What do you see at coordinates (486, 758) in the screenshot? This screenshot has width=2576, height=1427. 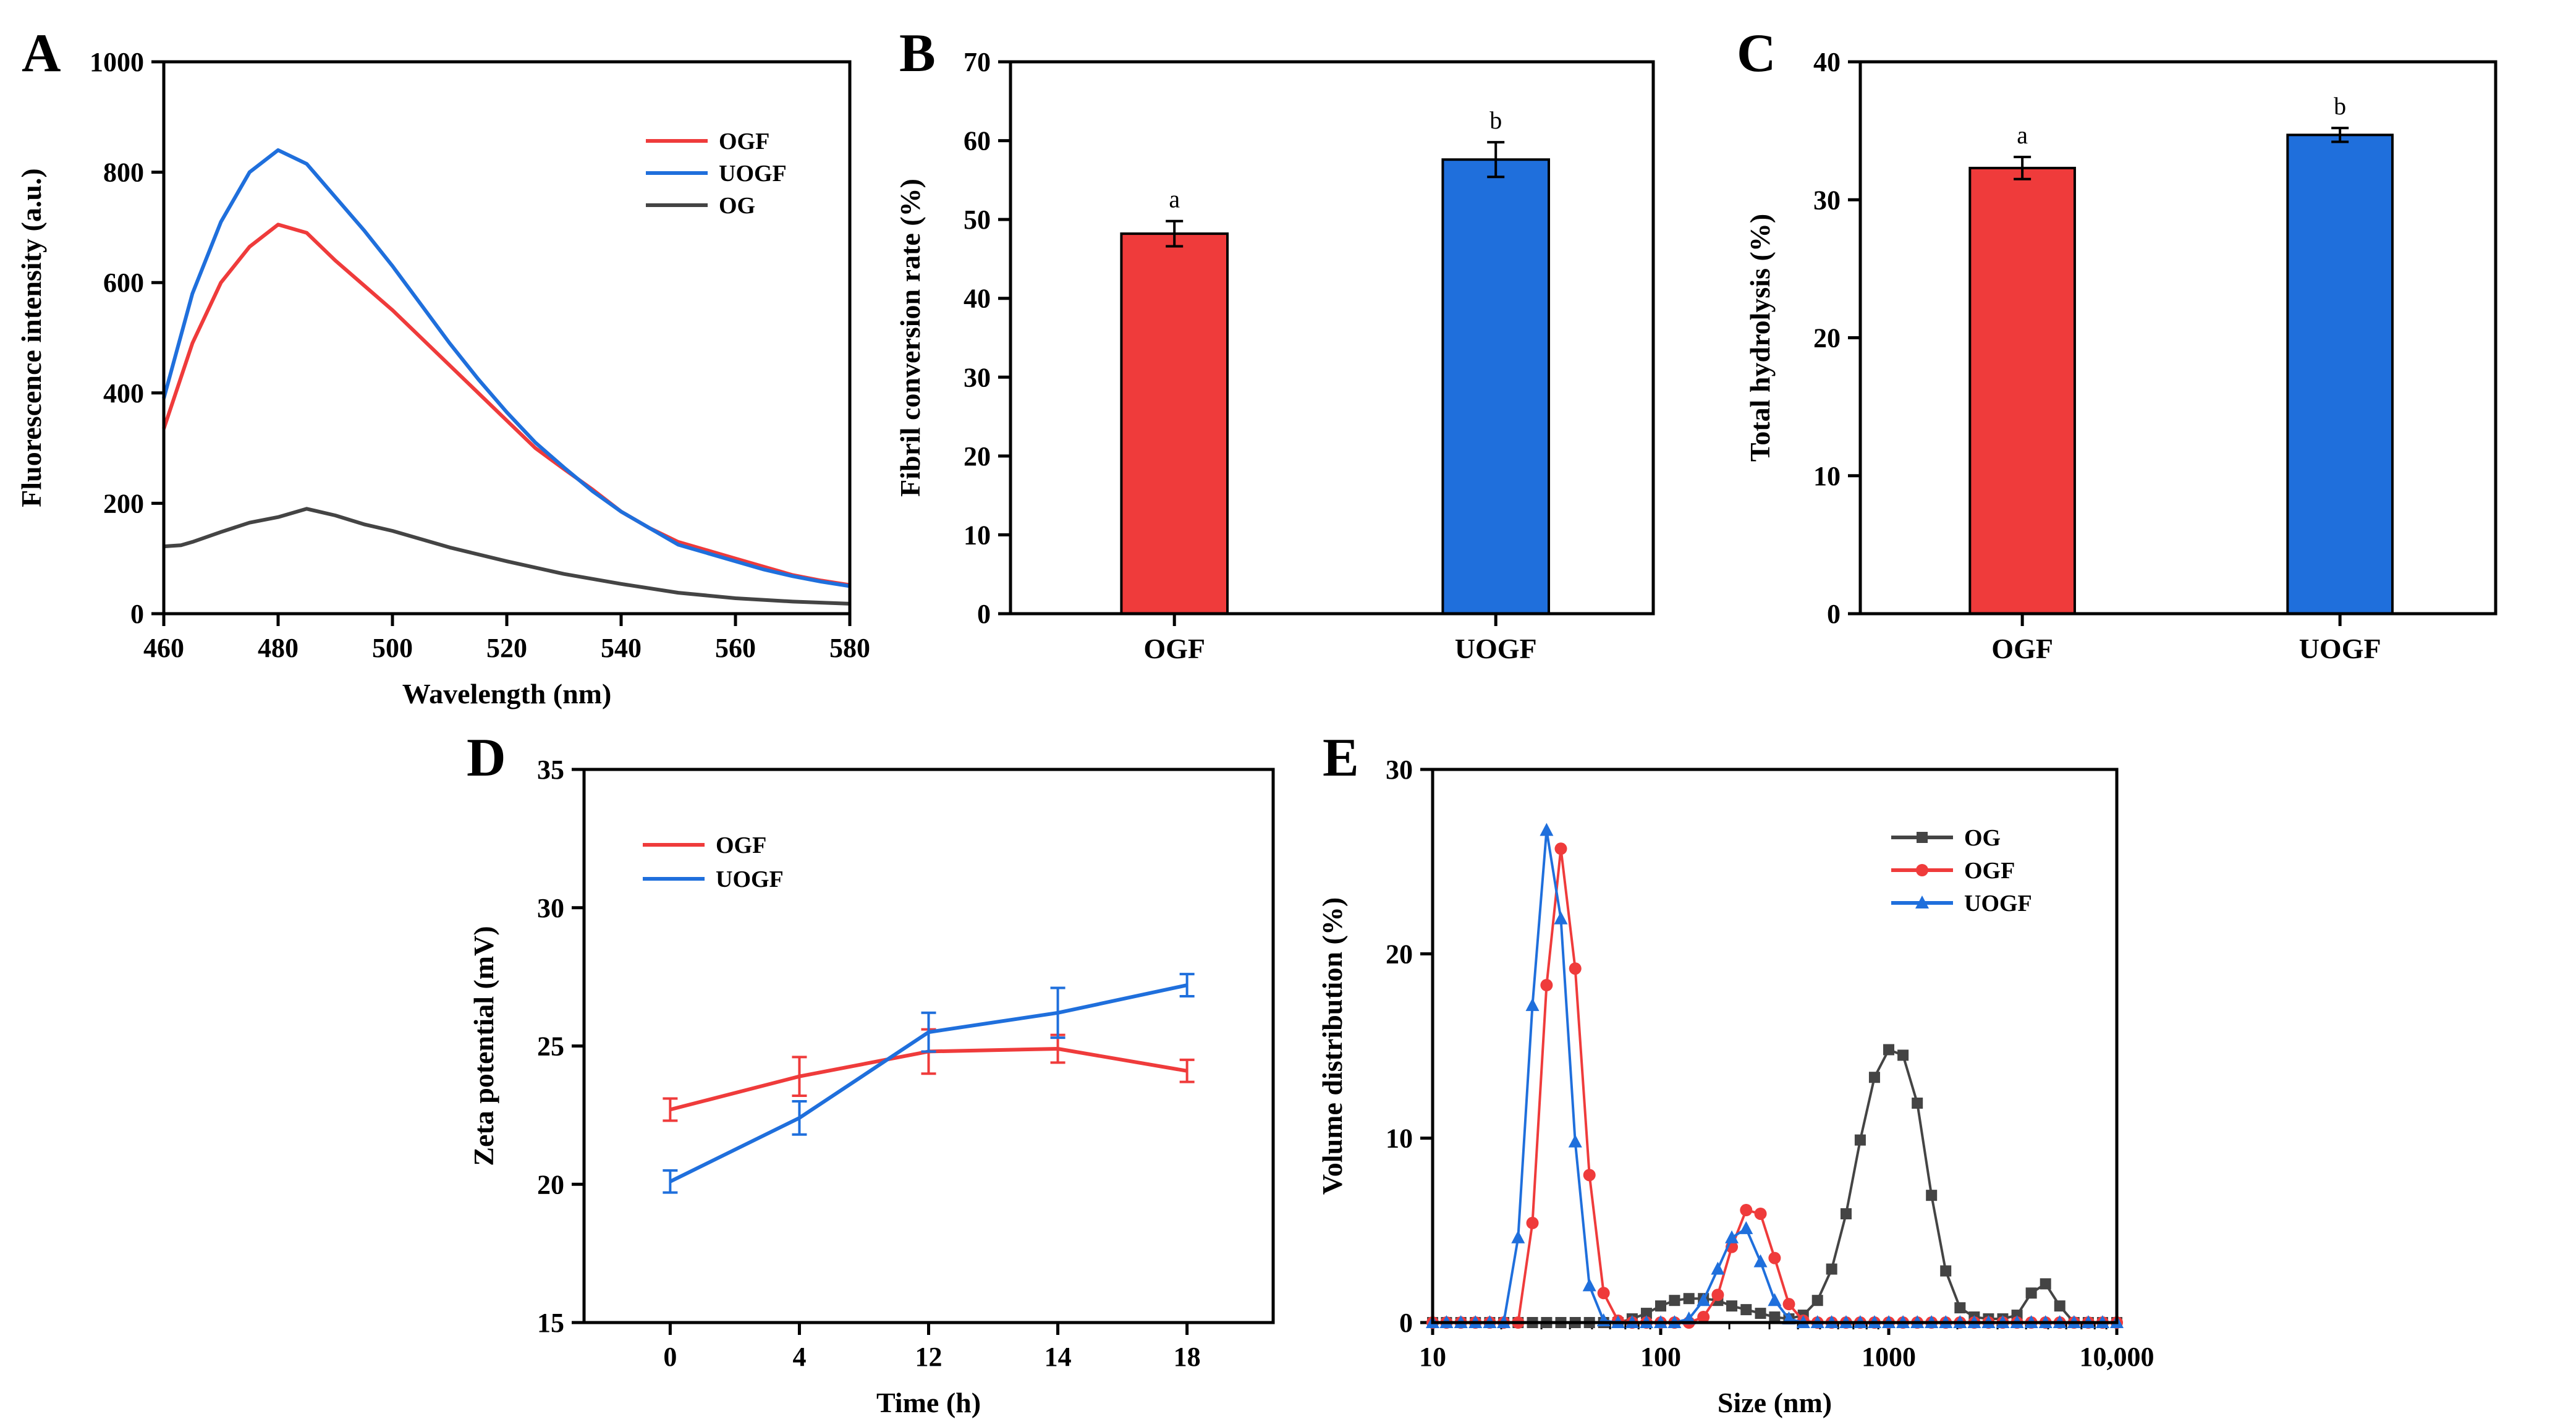 I see `panel-label-d: D` at bounding box center [486, 758].